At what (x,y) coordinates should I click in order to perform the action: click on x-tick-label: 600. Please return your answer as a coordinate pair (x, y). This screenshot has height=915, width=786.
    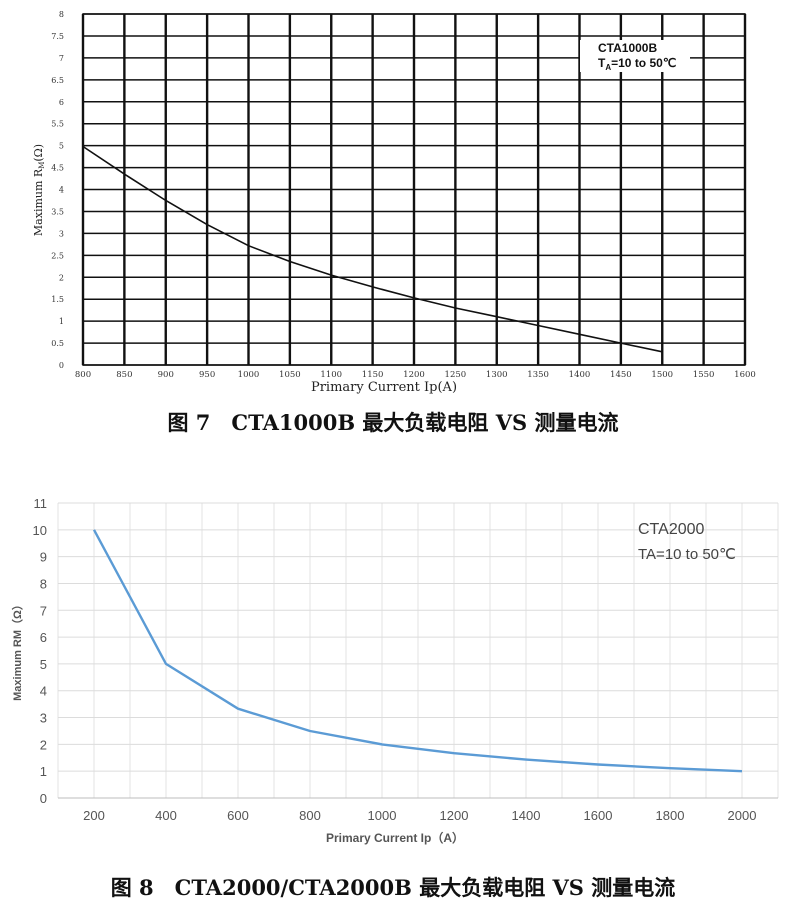
    Looking at the image, I should click on (238, 815).